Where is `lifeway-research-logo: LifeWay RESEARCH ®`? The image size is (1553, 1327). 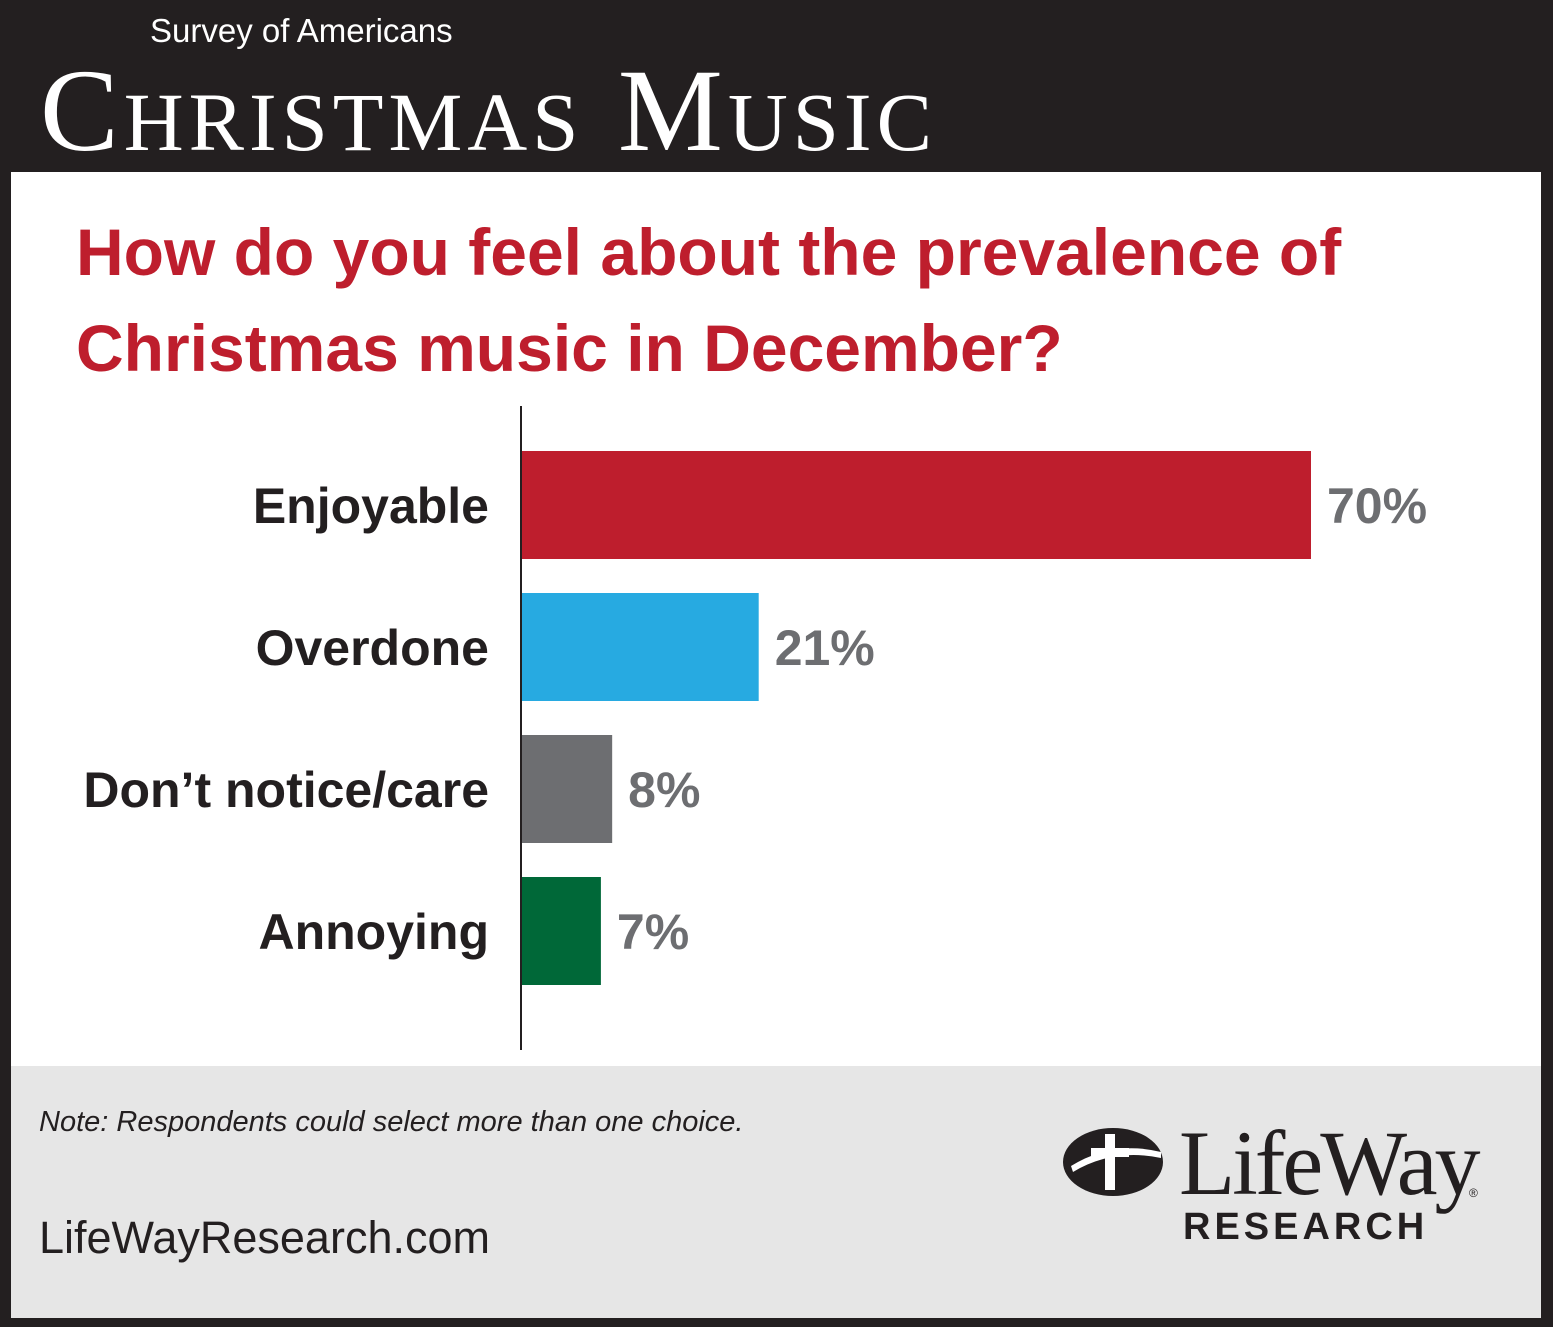 lifeway-research-logo: LifeWay RESEARCH ® is located at coordinates (1281, 1184).